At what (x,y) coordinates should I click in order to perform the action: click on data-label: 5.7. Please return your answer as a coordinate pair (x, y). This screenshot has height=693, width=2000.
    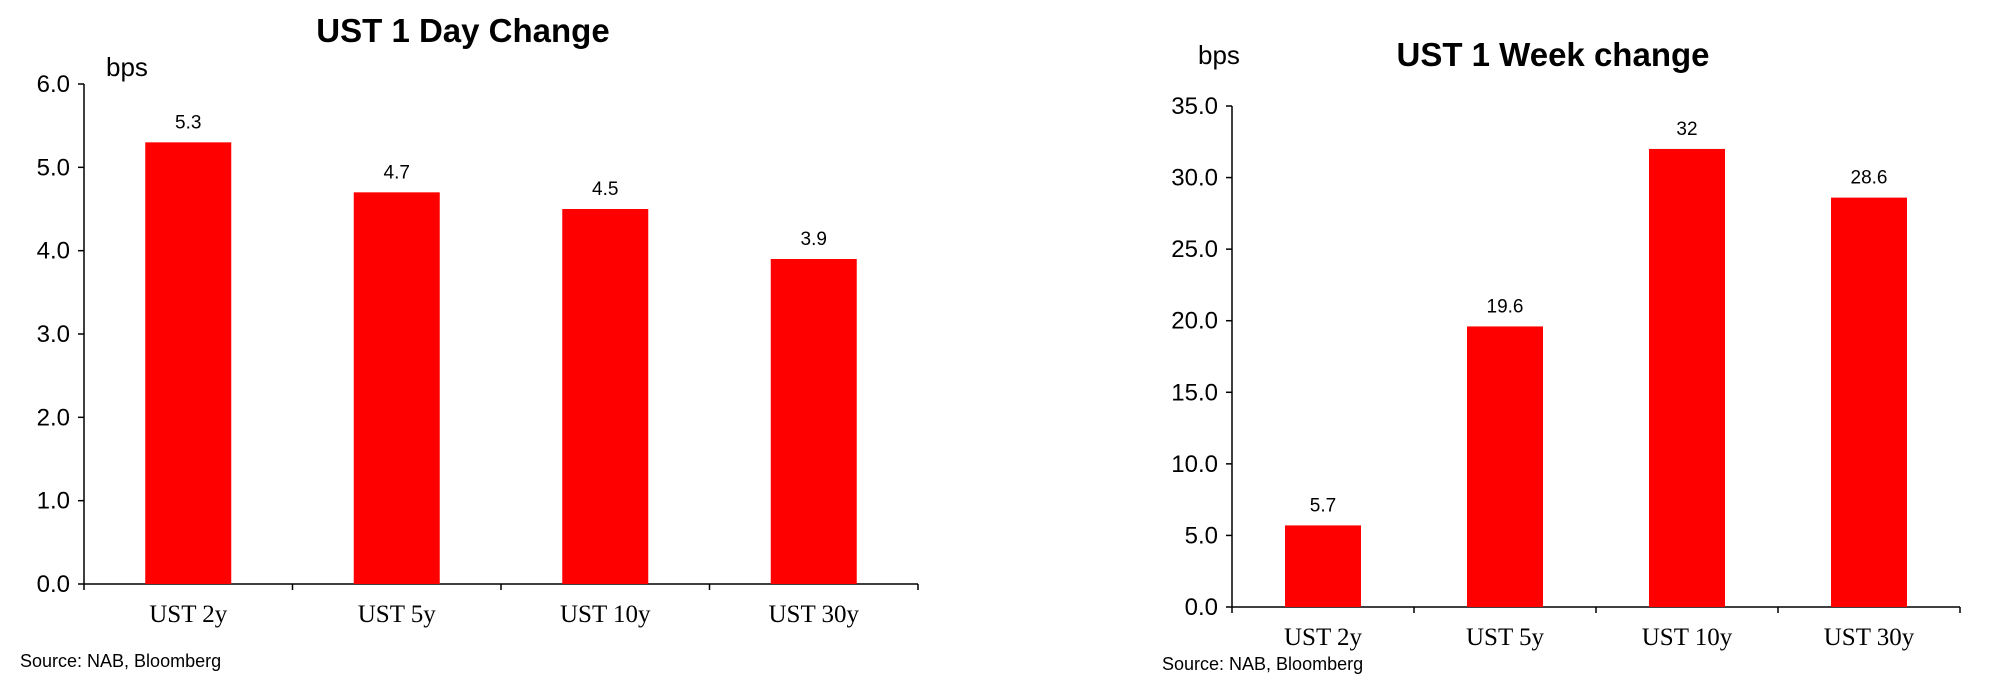
    Looking at the image, I should click on (1323, 505).